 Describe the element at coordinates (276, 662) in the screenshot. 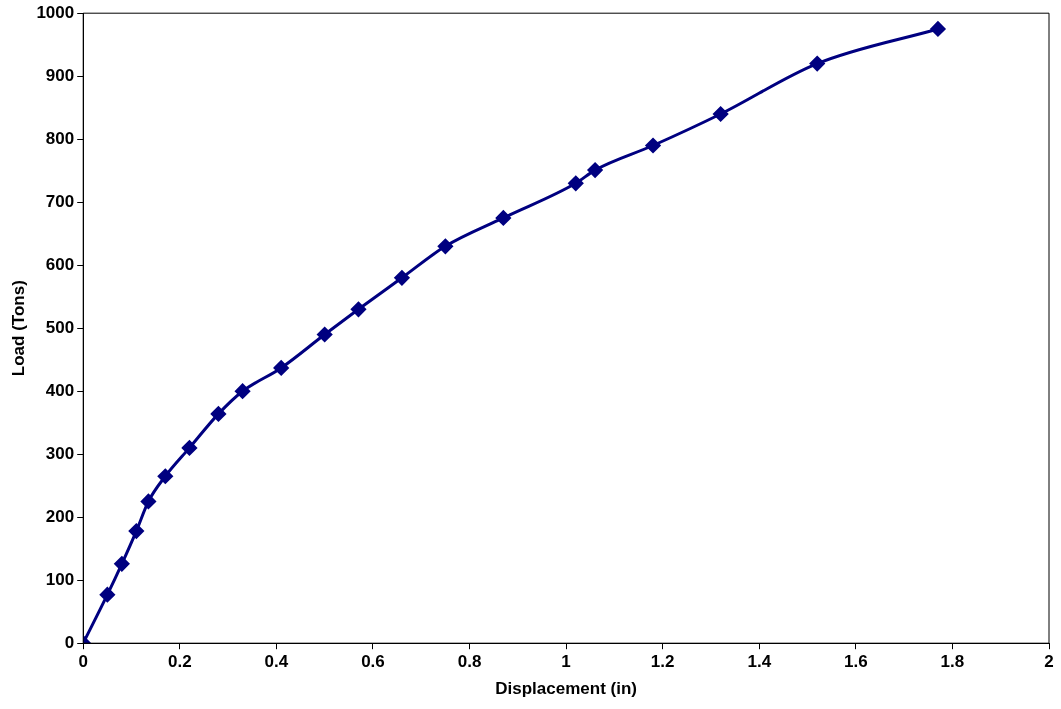

I see `x-tick-label: 0.4` at that location.